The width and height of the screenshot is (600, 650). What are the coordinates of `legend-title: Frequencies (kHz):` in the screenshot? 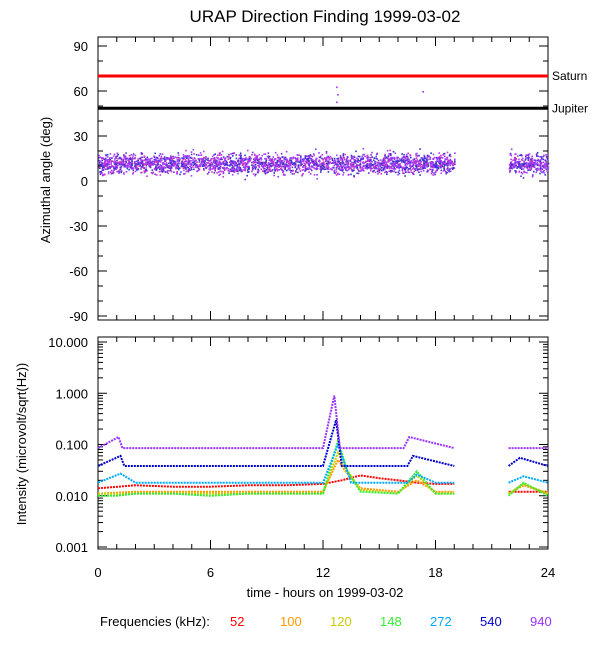 It's located at (155, 621).